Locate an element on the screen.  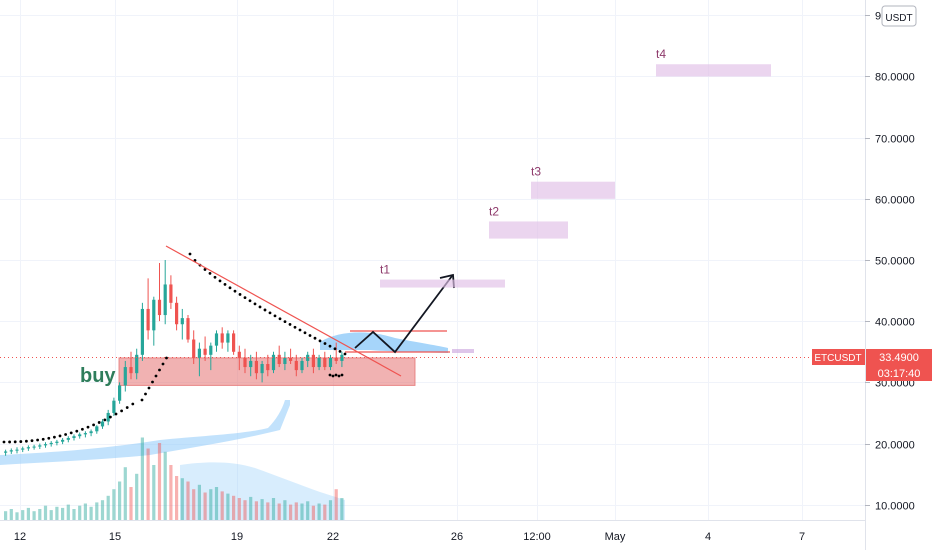
trend-drawings is located at coordinates (310, 311).